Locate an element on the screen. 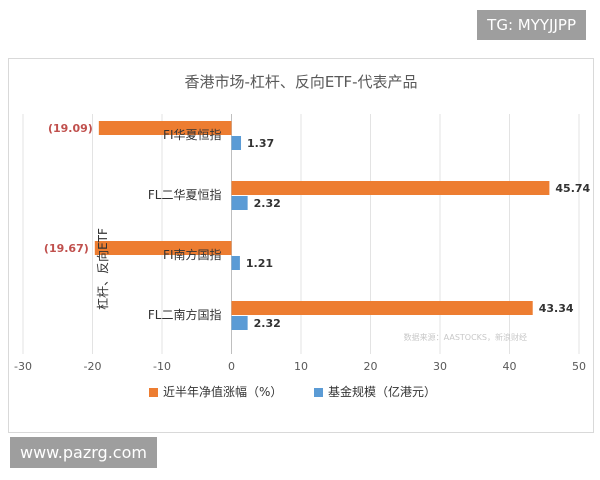  chart-title: 香港市场-杠杆、反向ETF-代表产品 is located at coordinates (300, 82).